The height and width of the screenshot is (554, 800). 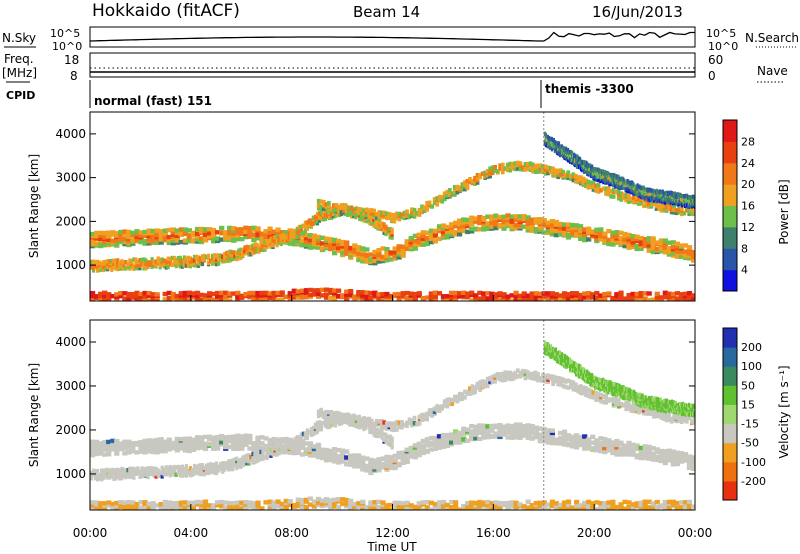 I want to click on y-tick-label: 3000, so click(x=70, y=178).